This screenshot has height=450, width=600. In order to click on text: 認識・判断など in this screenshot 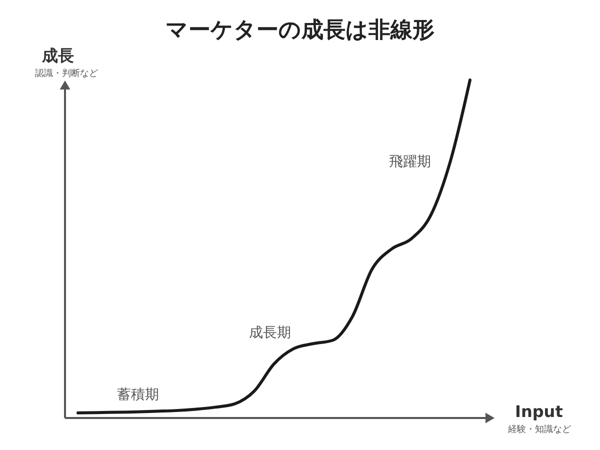, I will do `click(66, 73)`.